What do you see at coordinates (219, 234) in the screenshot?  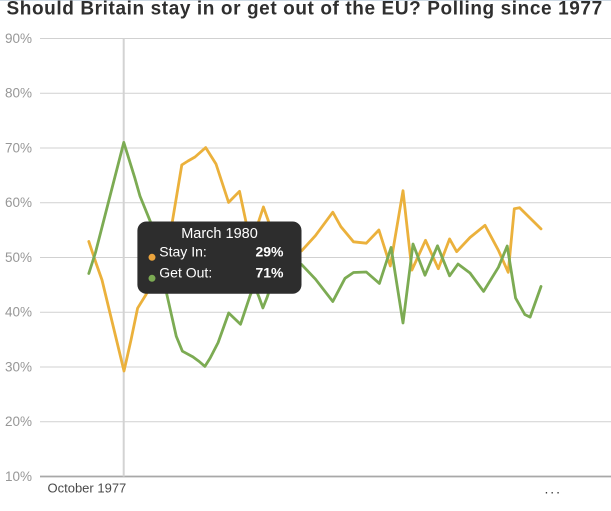 I see `svg-text: March 1980` at bounding box center [219, 234].